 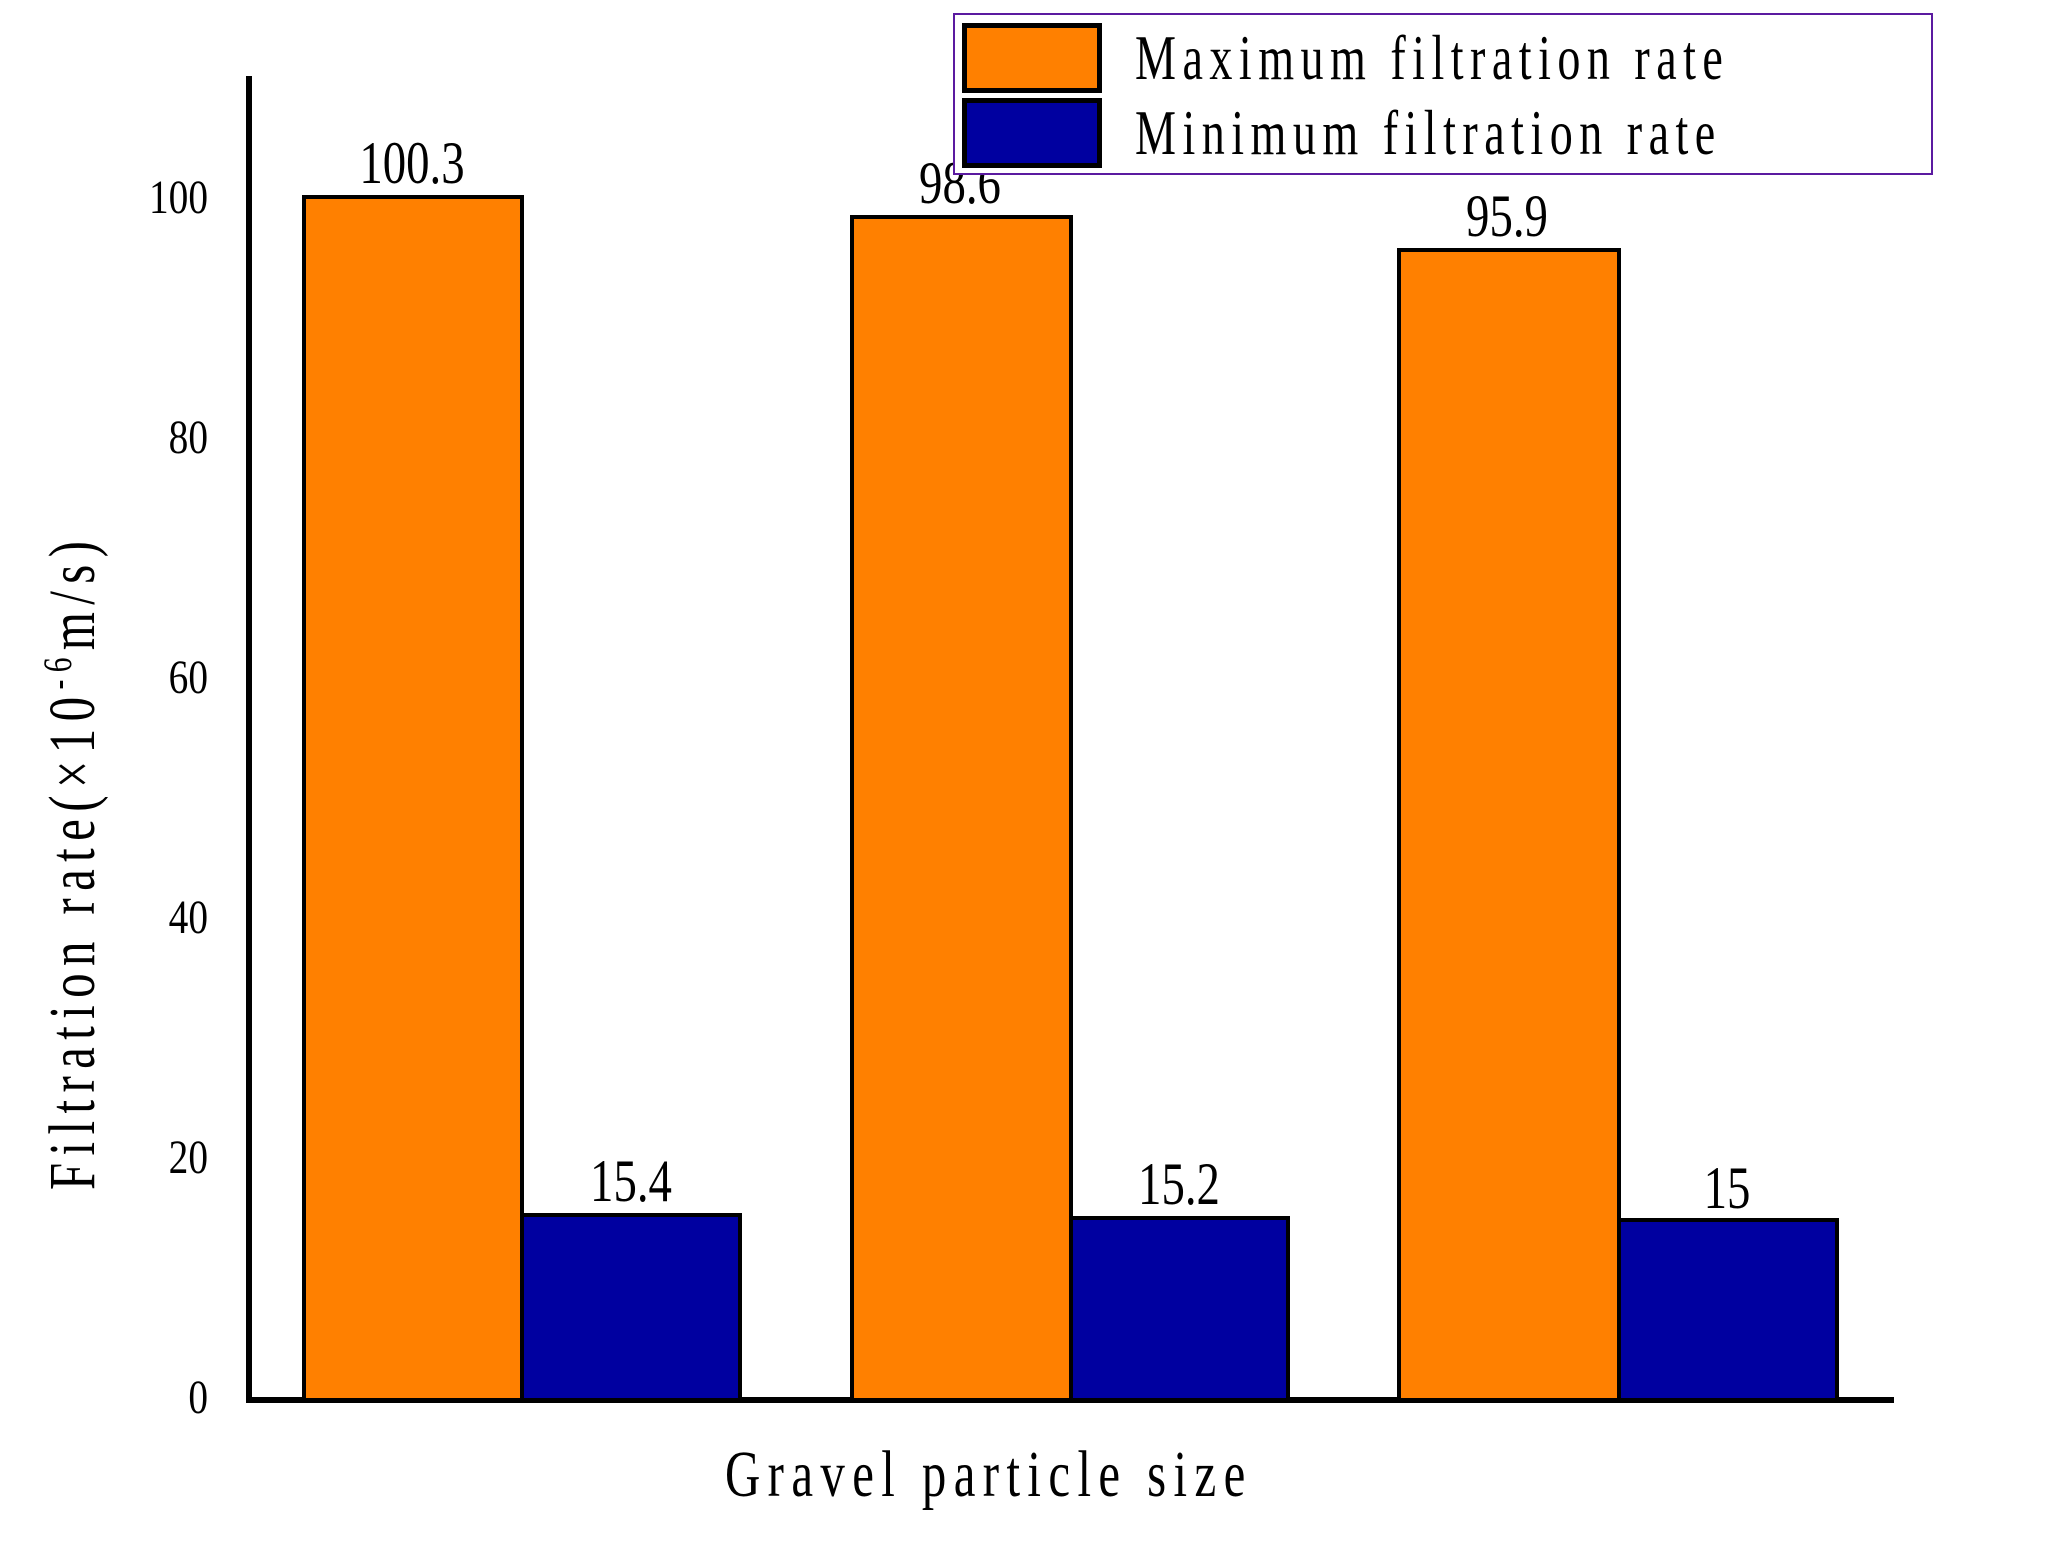 What do you see at coordinates (1507, 216) in the screenshot?
I see `value-label: 95.9` at bounding box center [1507, 216].